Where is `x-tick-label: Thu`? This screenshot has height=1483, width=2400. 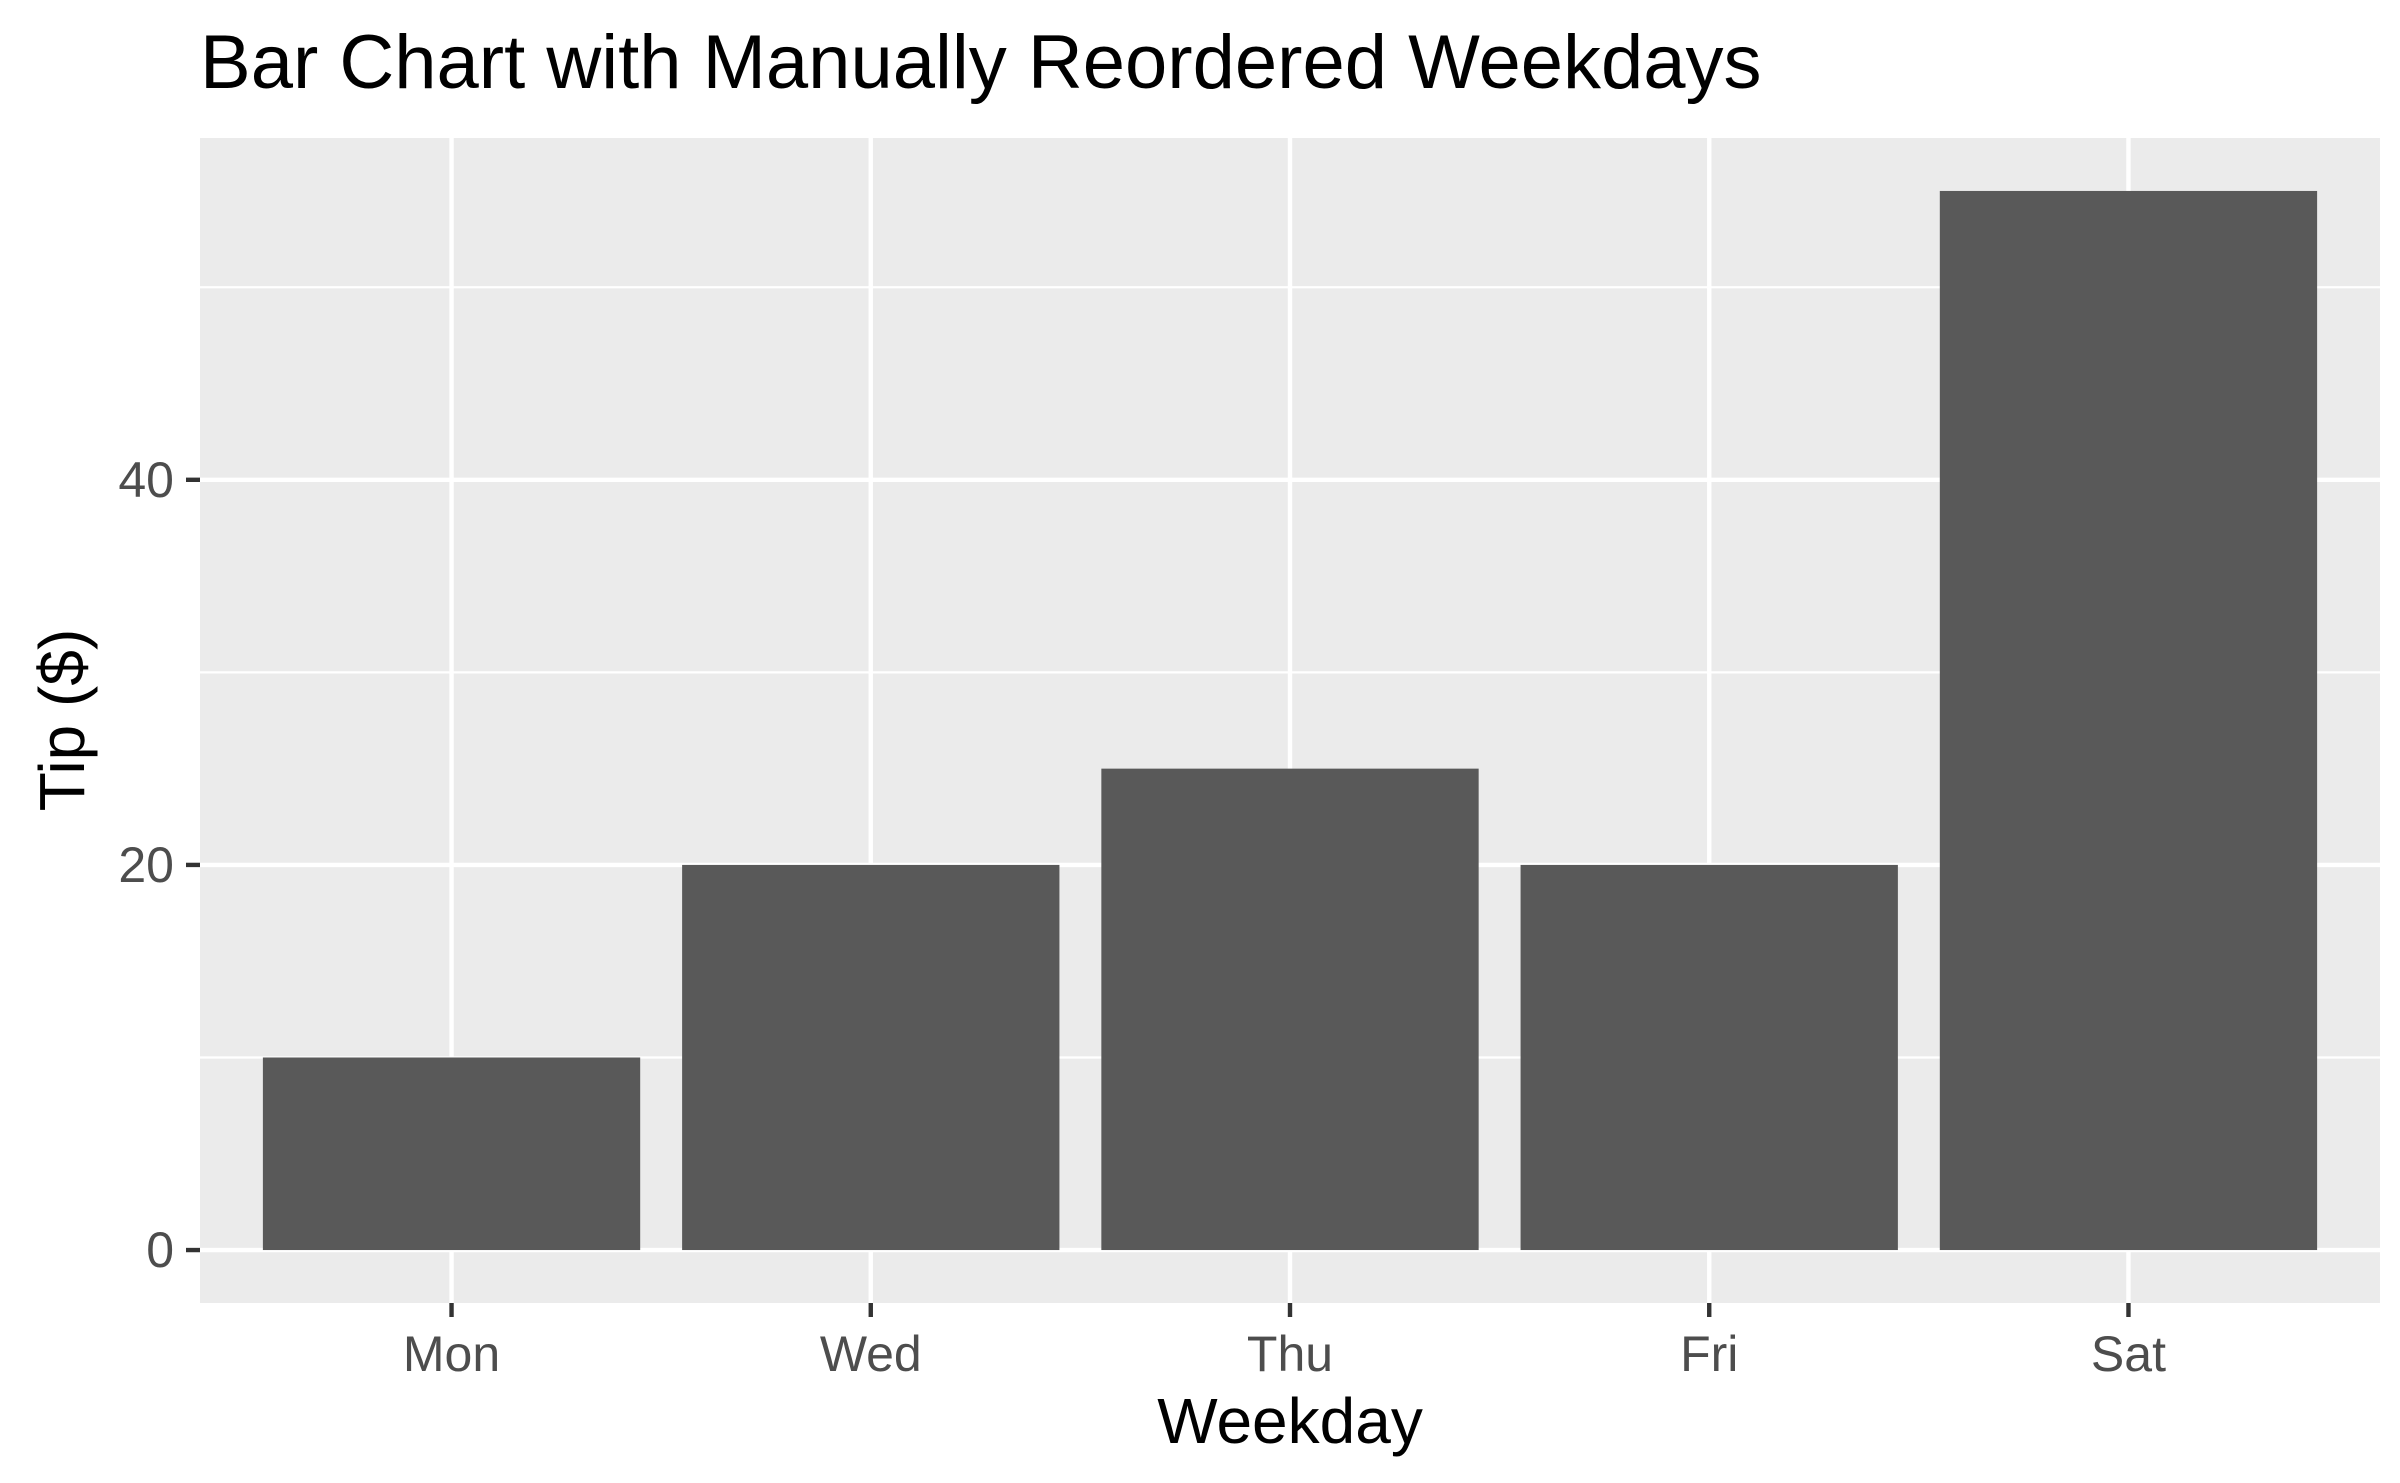
x-tick-label: Thu is located at coordinates (1290, 1354).